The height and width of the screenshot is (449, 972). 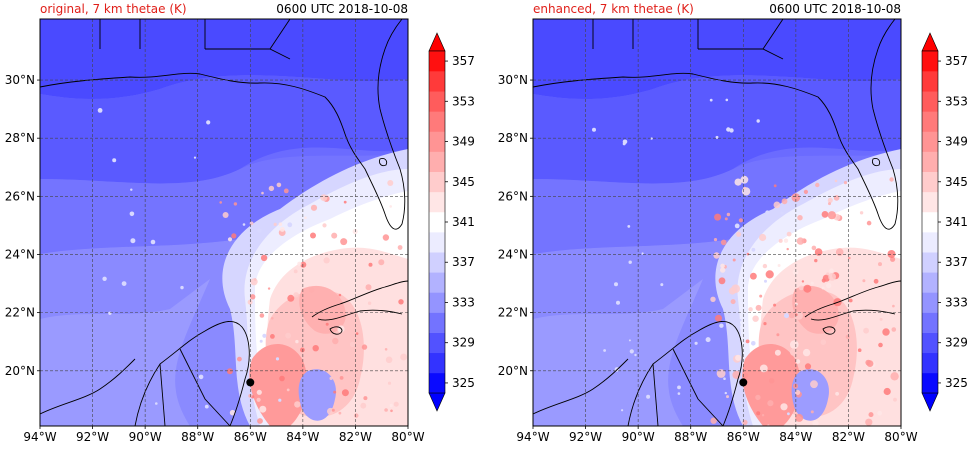 I want to click on colorbar-label: 333, so click(x=463, y=302).